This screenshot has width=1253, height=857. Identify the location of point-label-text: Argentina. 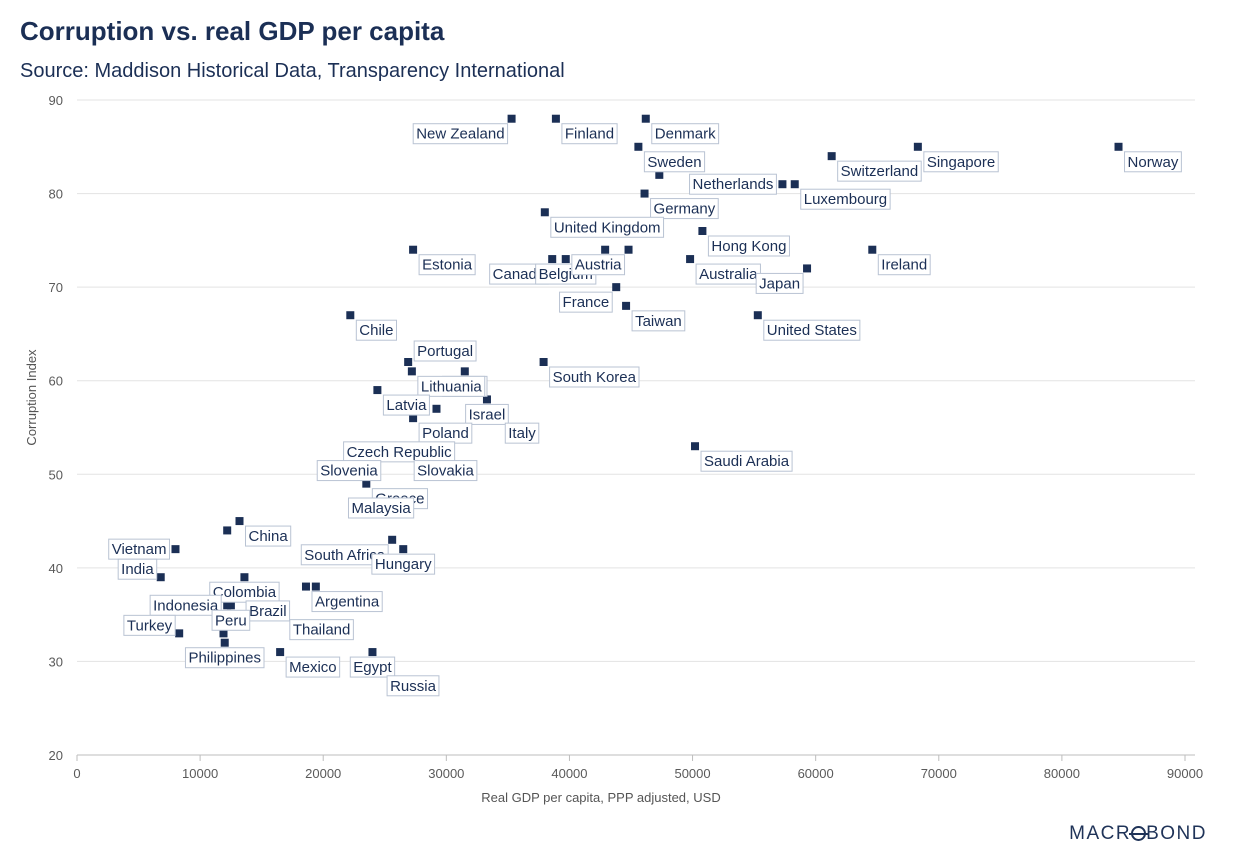
(347, 602).